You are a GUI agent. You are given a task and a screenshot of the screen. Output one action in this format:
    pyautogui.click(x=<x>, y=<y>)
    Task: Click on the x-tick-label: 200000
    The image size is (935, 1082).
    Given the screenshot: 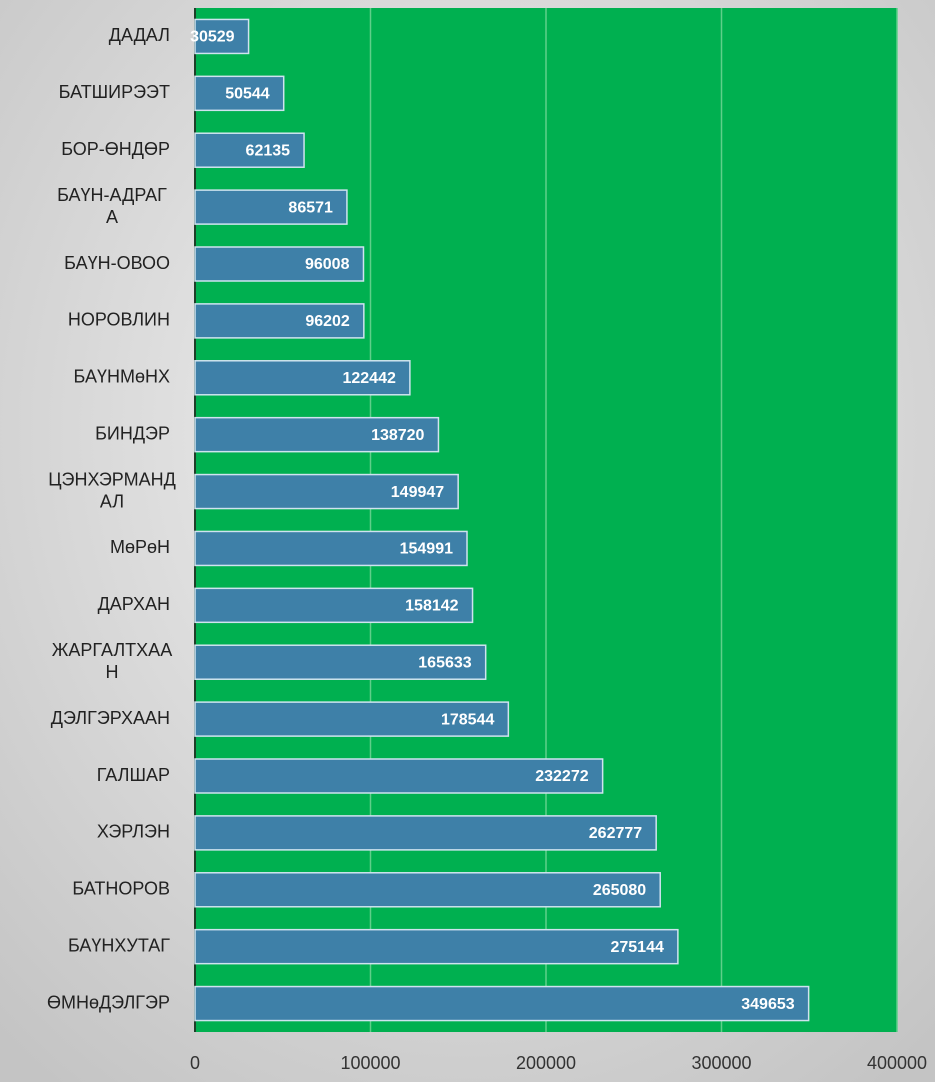 What is the action you would take?
    pyautogui.click(x=546, y=1063)
    